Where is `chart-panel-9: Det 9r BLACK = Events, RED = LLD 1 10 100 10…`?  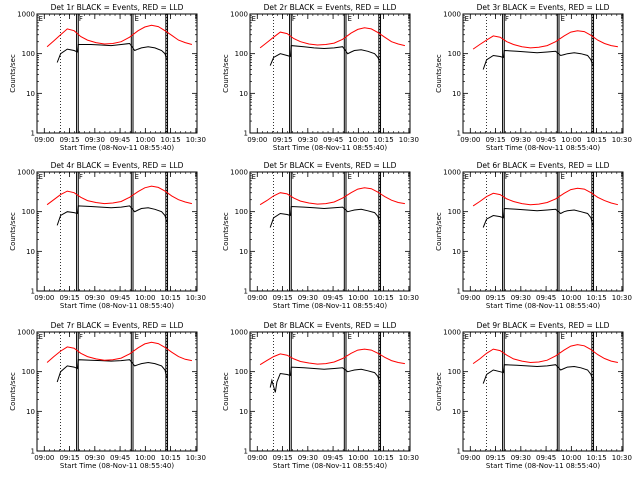
chart-panel-9: Det 9r BLACK = Events, RED = LLD 1 10 100 10… is located at coordinates (533, 395).